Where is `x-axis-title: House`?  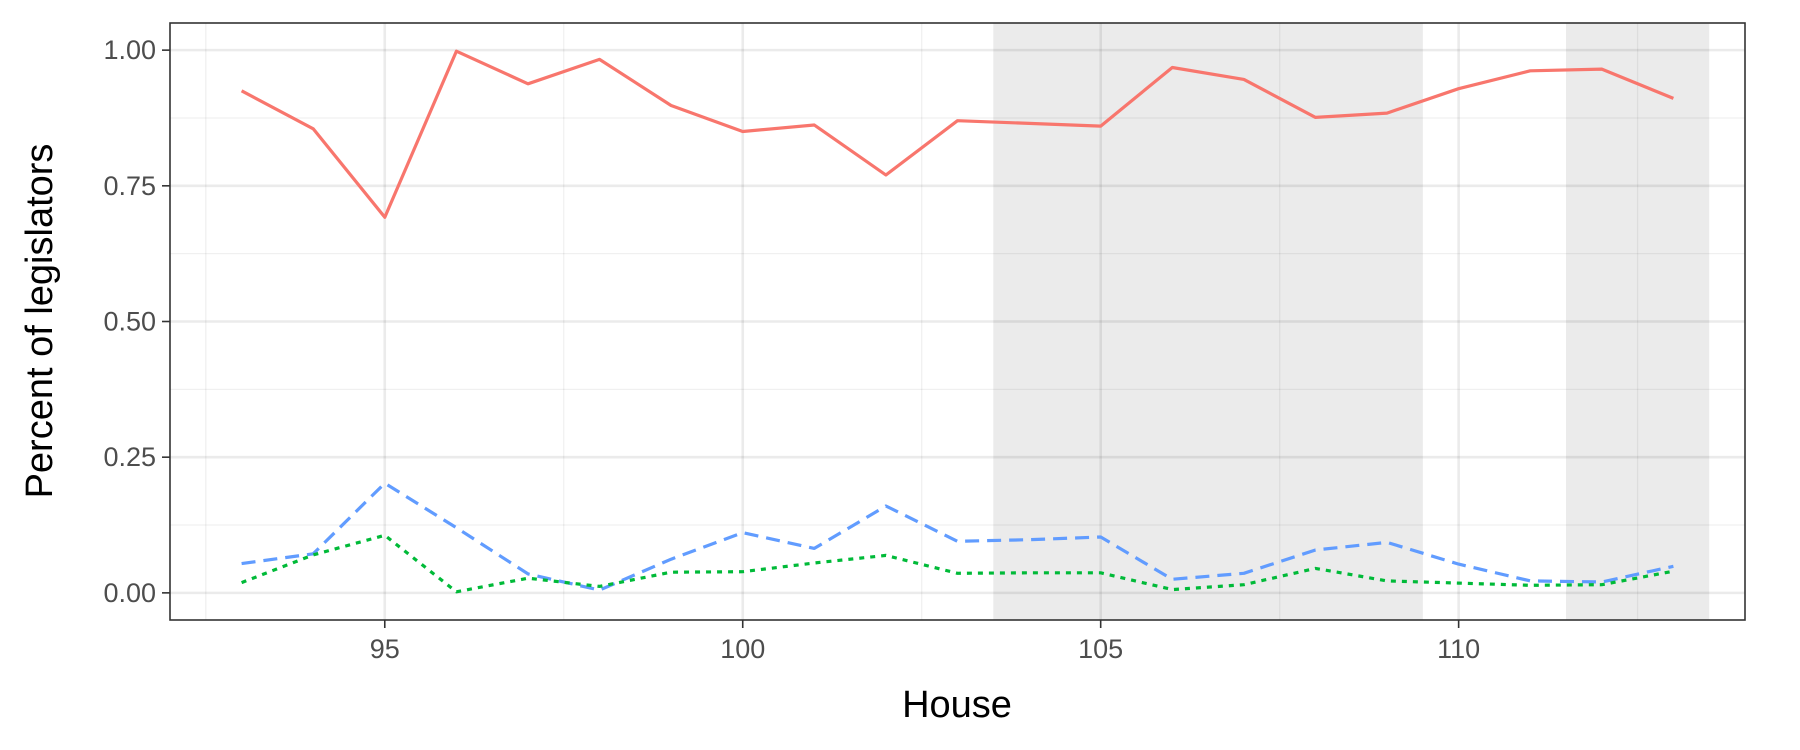
x-axis-title: House is located at coordinates (957, 705).